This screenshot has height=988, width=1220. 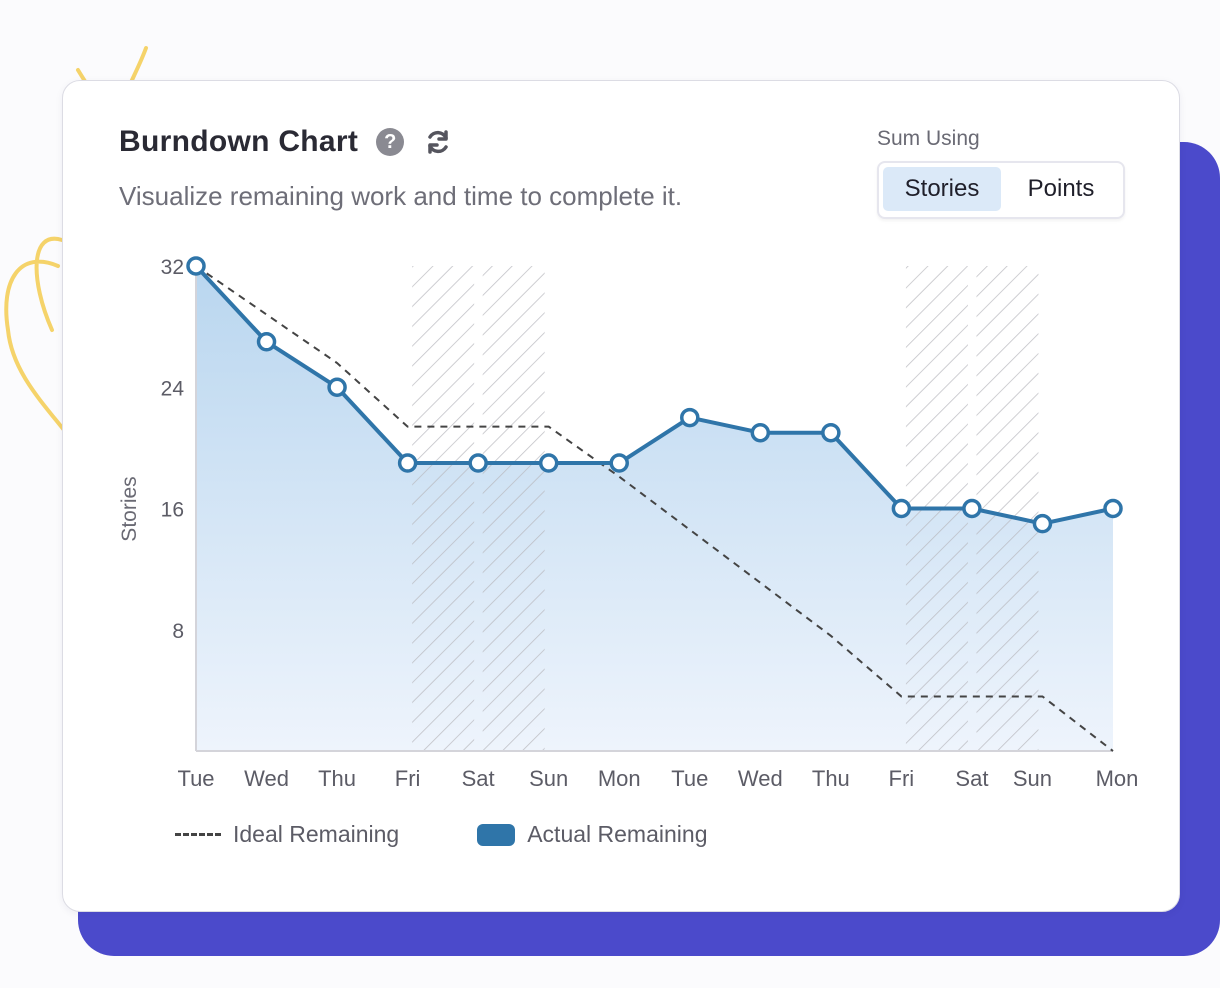 What do you see at coordinates (390, 142) in the screenshot?
I see `question-circle-icon: ?` at bounding box center [390, 142].